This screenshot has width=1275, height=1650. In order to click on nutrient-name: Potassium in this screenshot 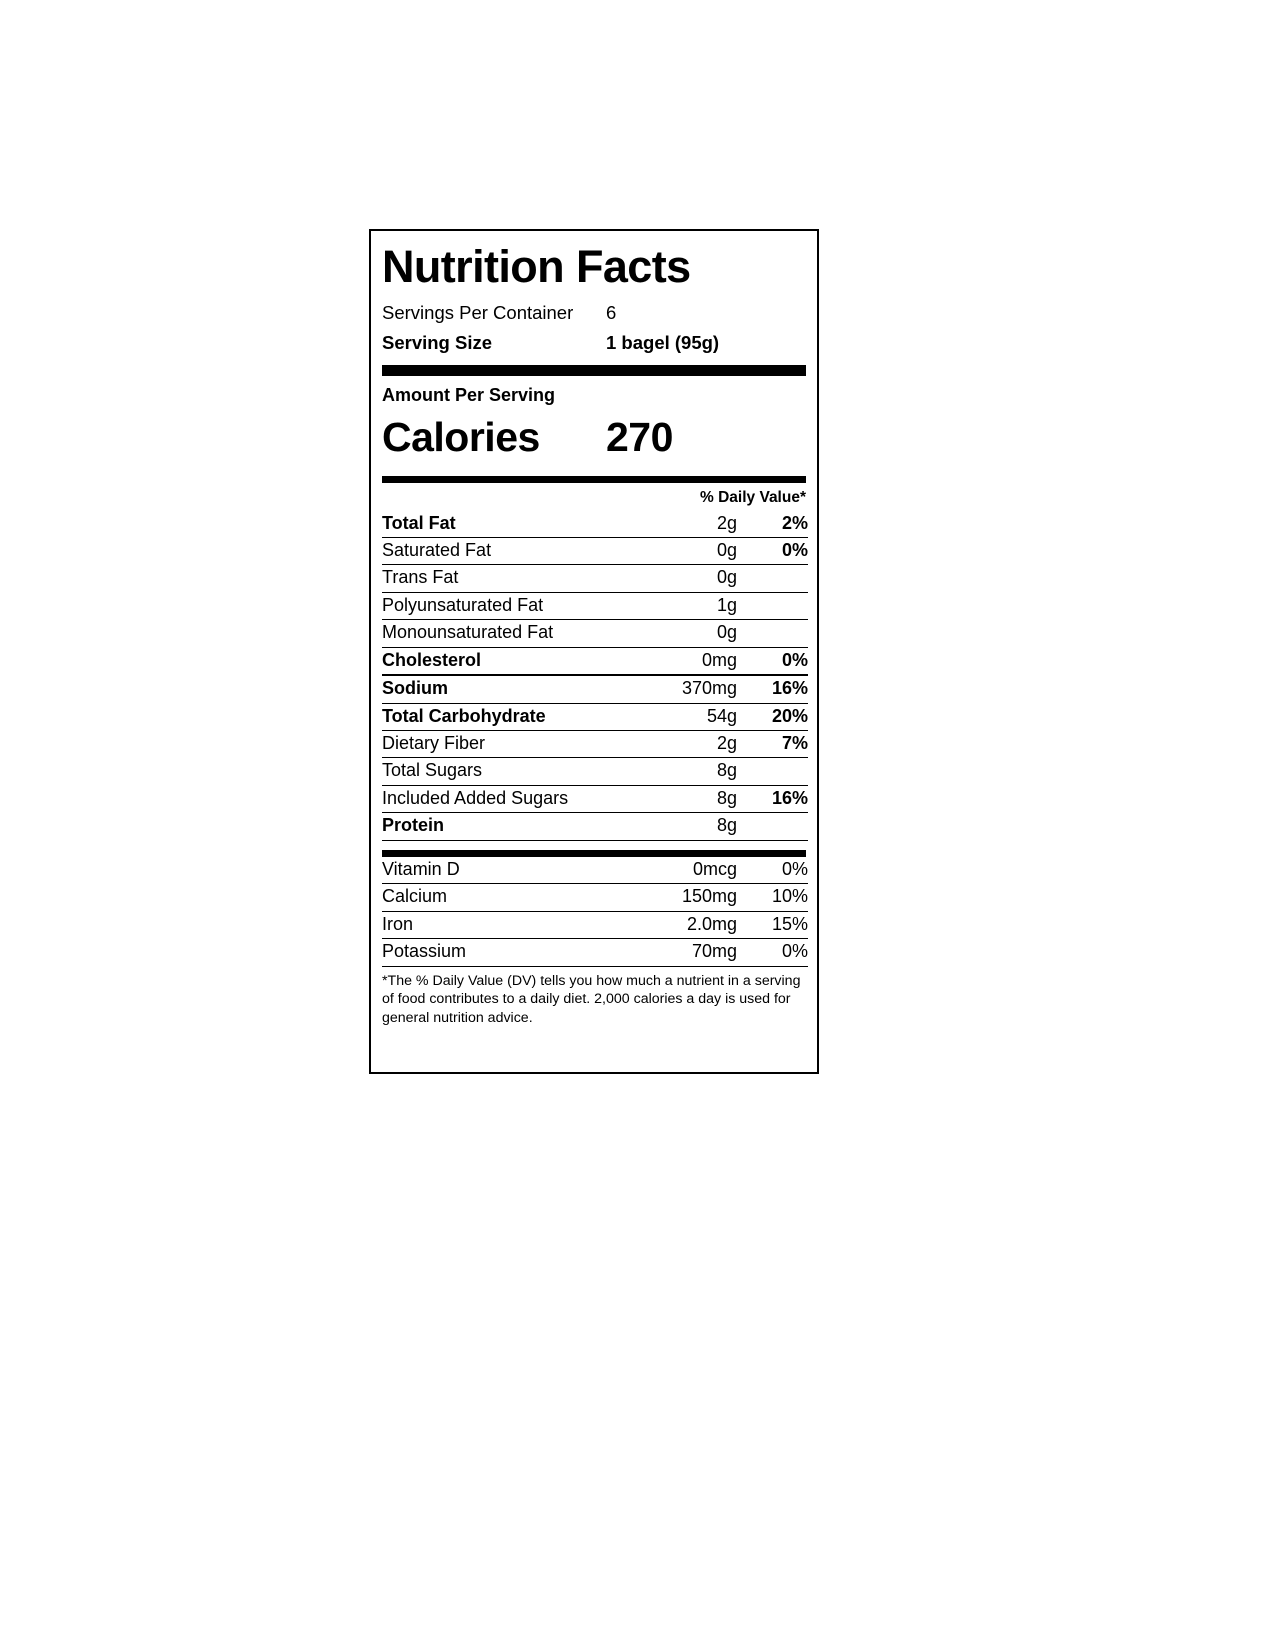, I will do `click(503, 952)`.